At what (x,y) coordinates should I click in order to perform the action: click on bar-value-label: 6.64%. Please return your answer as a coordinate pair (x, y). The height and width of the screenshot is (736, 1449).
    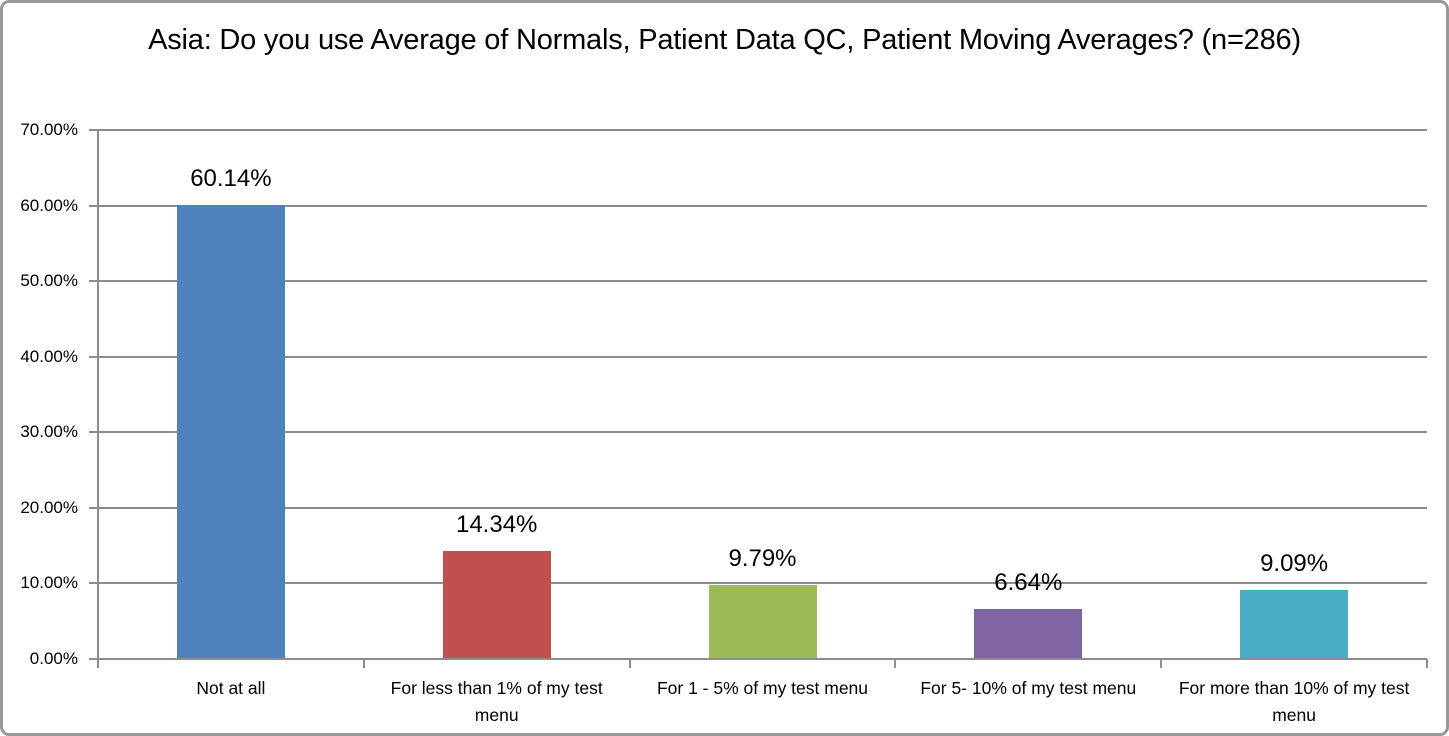
    Looking at the image, I should click on (1028, 582).